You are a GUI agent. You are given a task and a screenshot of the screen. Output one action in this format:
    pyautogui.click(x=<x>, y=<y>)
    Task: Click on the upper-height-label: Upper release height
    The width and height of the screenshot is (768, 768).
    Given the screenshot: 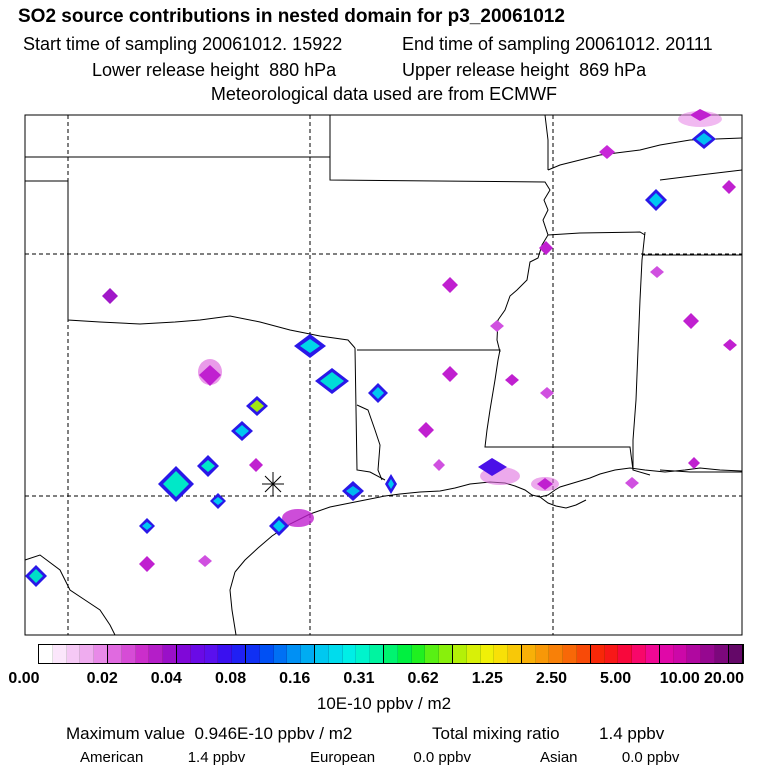 What is the action you would take?
    pyautogui.click(x=486, y=70)
    